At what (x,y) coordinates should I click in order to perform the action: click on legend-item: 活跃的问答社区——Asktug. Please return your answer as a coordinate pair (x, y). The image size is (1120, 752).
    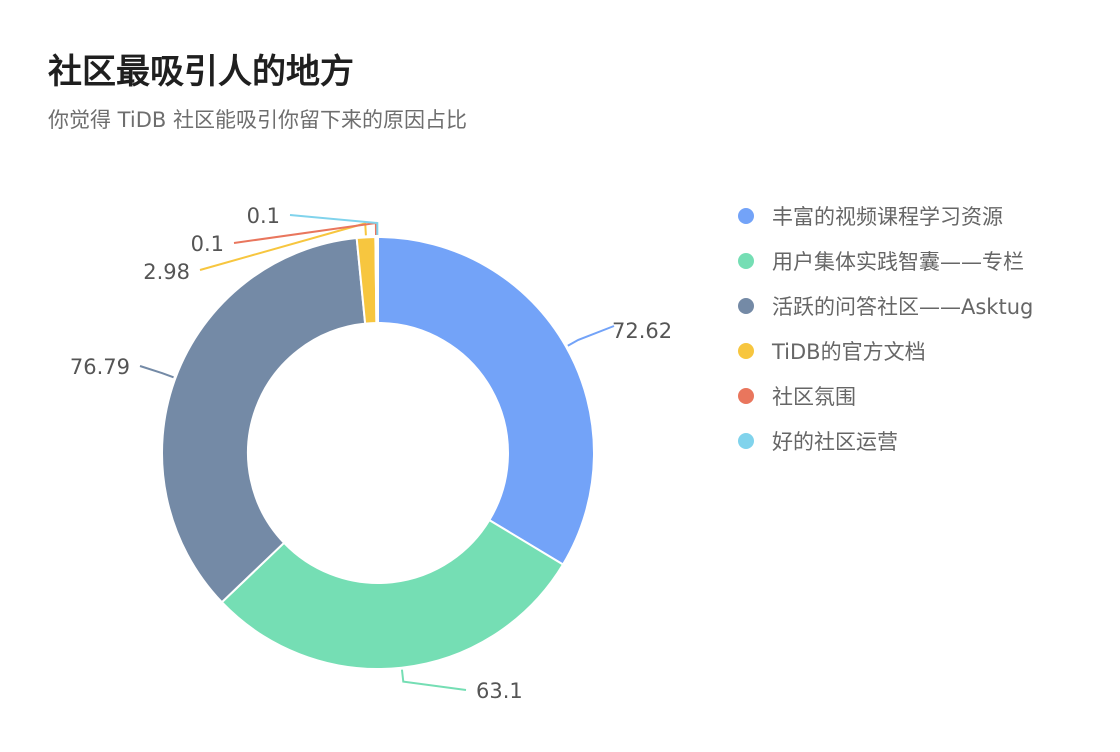
    Looking at the image, I should click on (885, 305).